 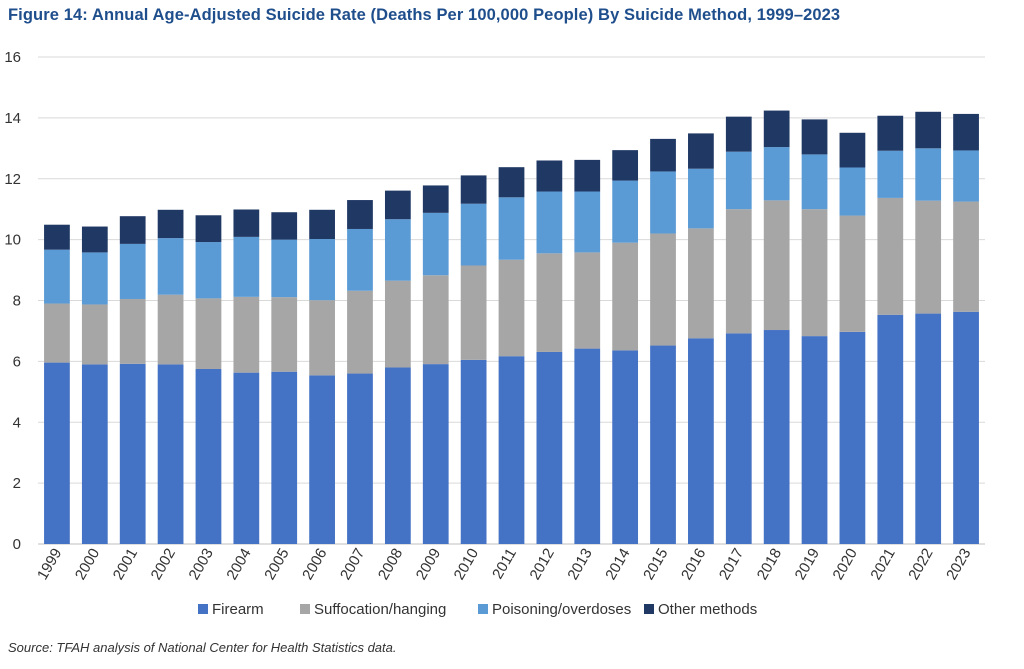 I want to click on x-tick-label: 2004, so click(x=238, y=564).